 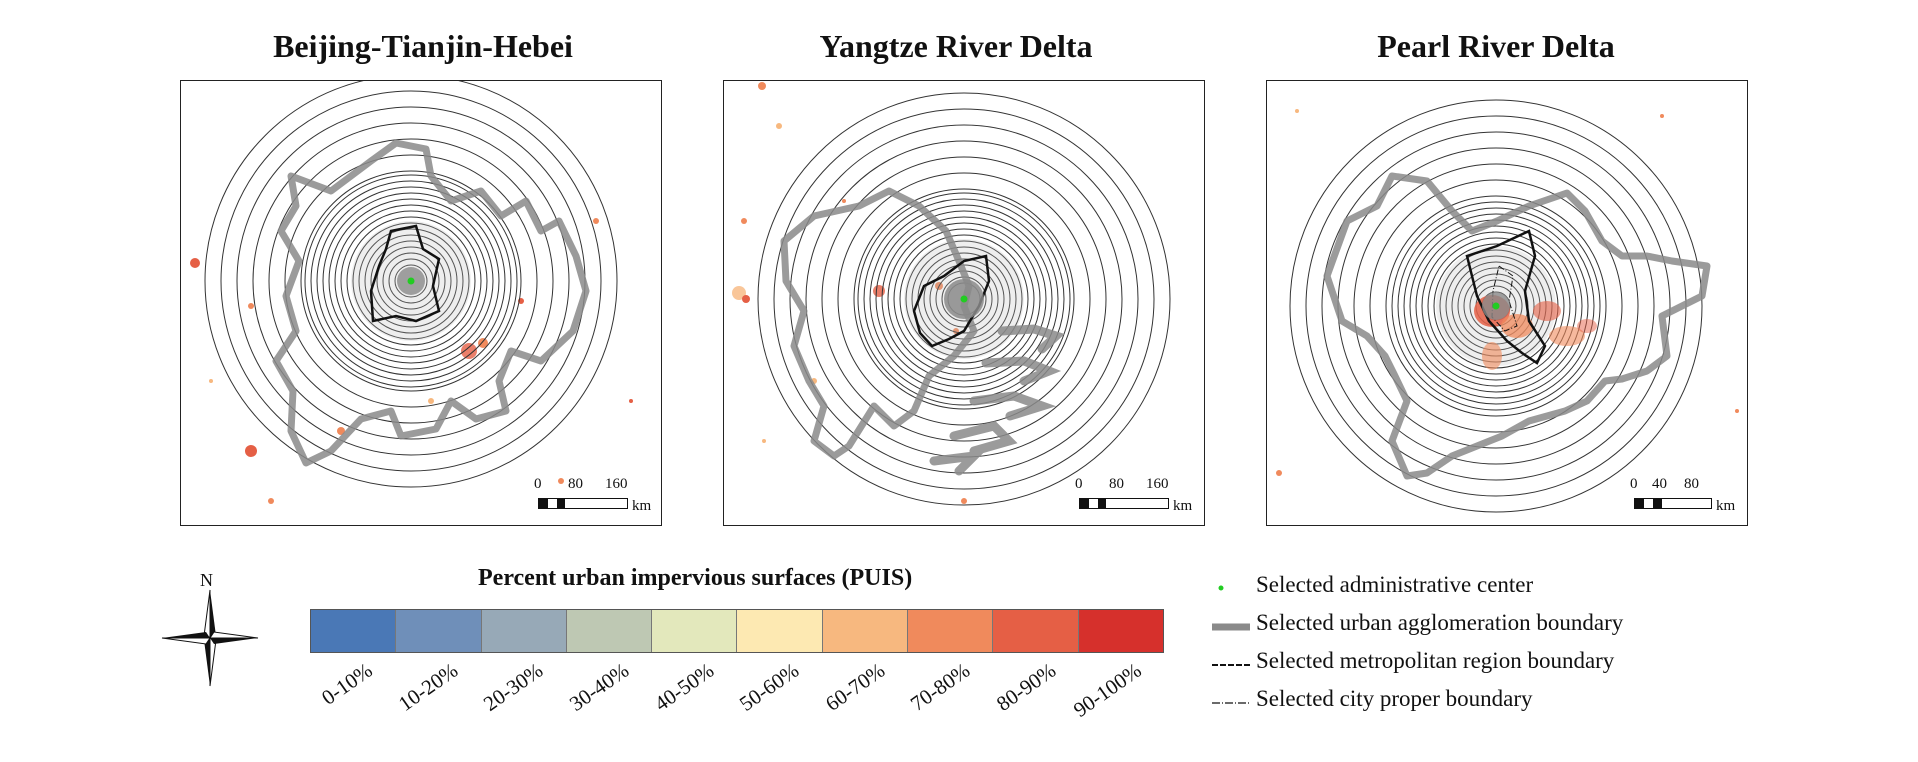 I want to click on coastal-agglomeration, so click(x=997, y=400).